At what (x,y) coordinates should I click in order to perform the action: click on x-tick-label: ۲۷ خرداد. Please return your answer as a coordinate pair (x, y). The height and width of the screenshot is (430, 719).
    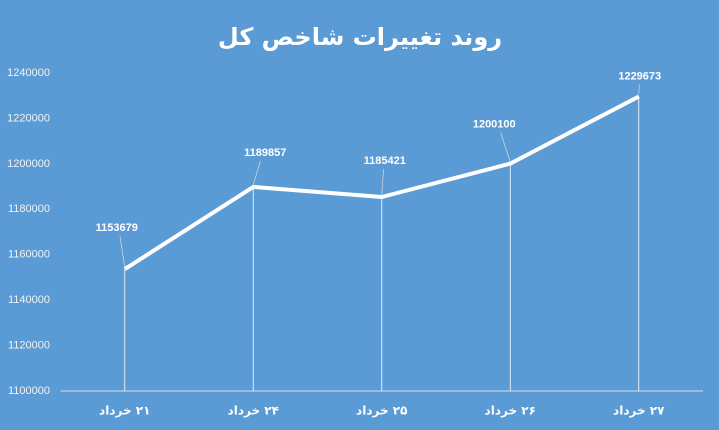
    Looking at the image, I should click on (639, 411).